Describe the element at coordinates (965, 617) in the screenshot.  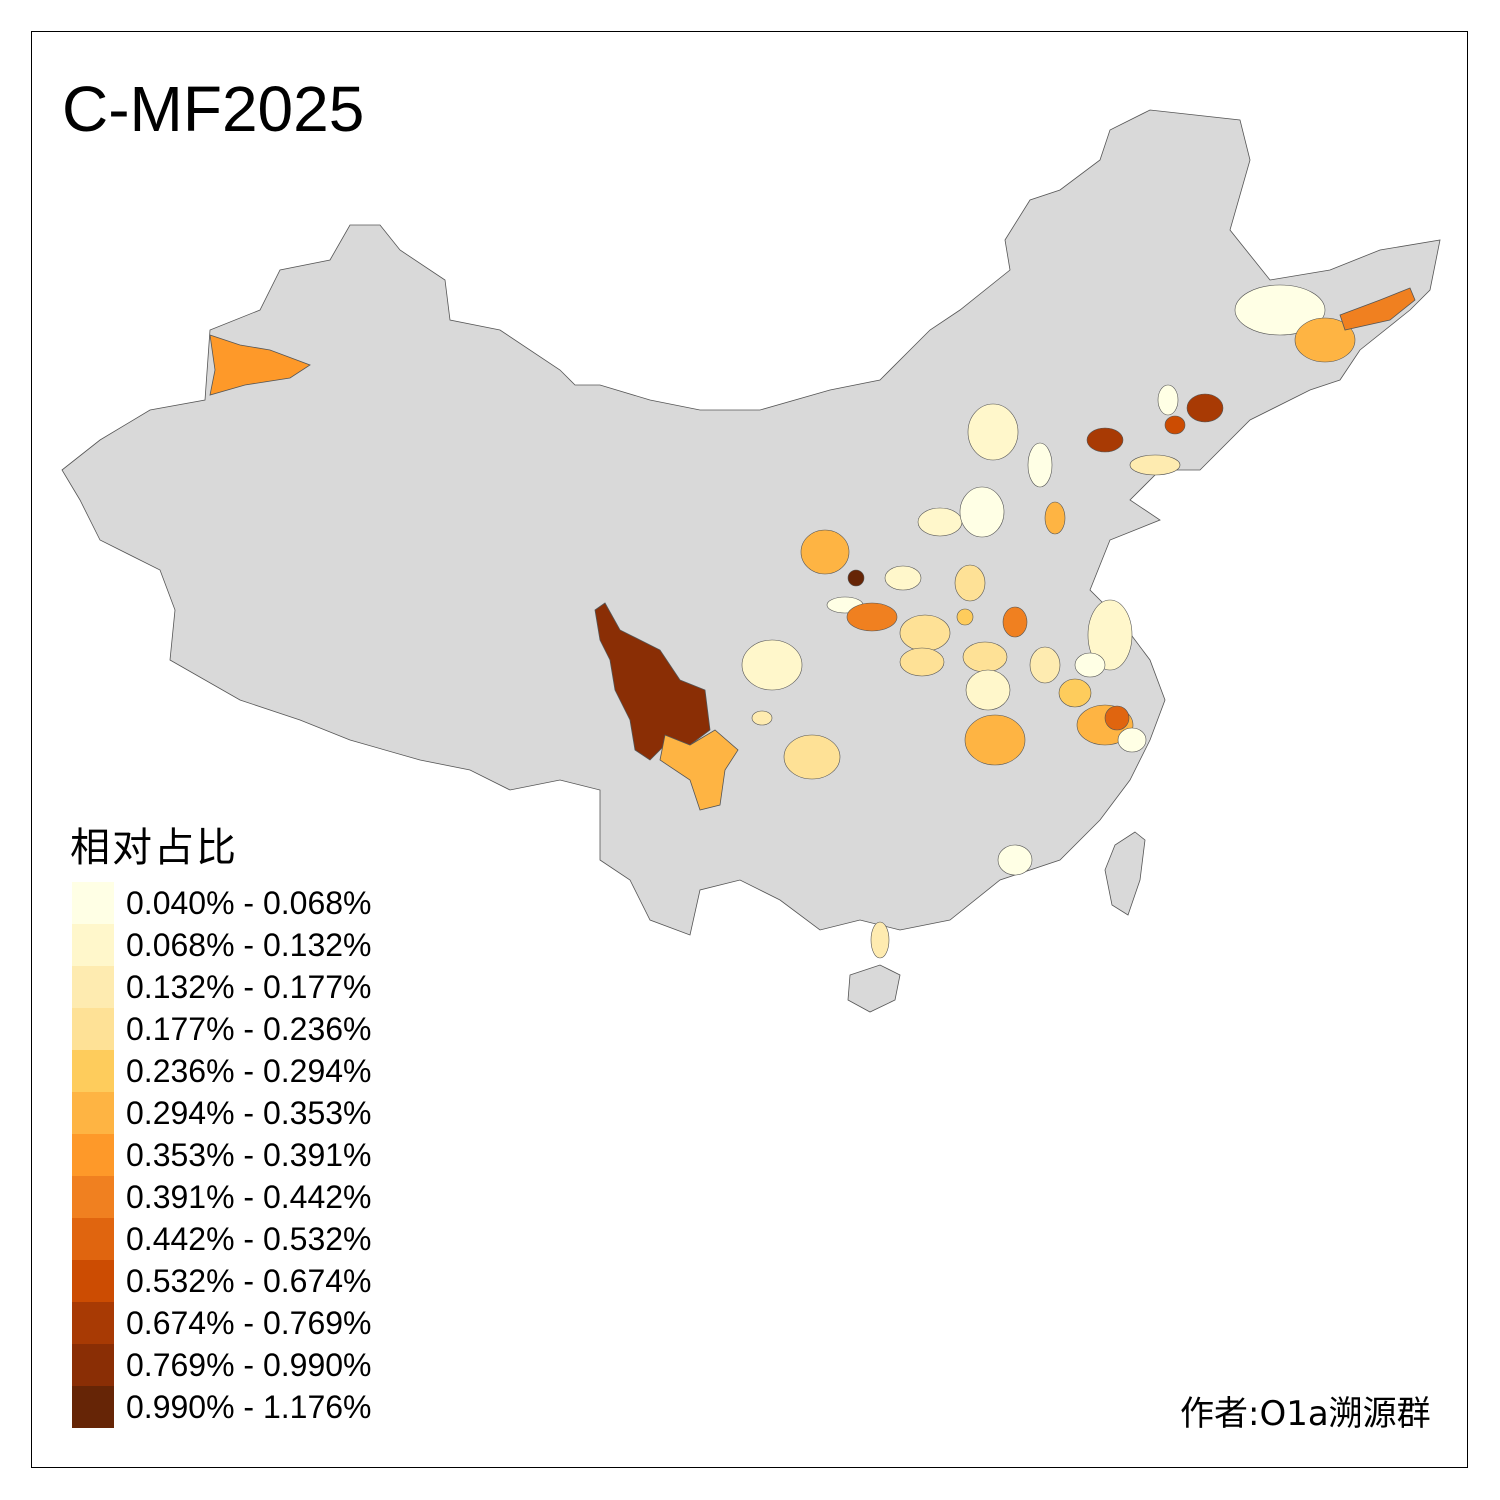
I see `region-zhengzhou` at that location.